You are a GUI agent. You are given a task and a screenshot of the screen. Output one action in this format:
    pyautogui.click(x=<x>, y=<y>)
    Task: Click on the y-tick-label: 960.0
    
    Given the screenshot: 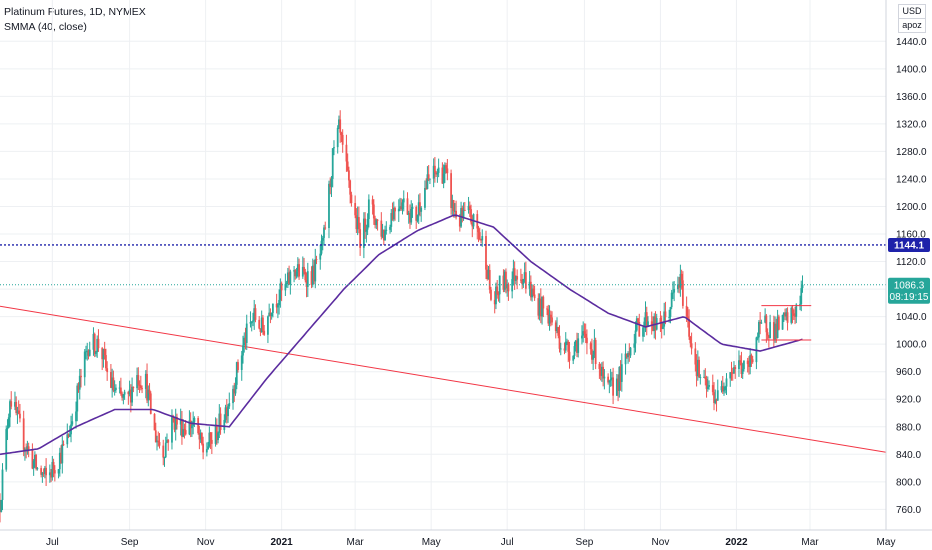 What is the action you would take?
    pyautogui.click(x=908, y=372)
    